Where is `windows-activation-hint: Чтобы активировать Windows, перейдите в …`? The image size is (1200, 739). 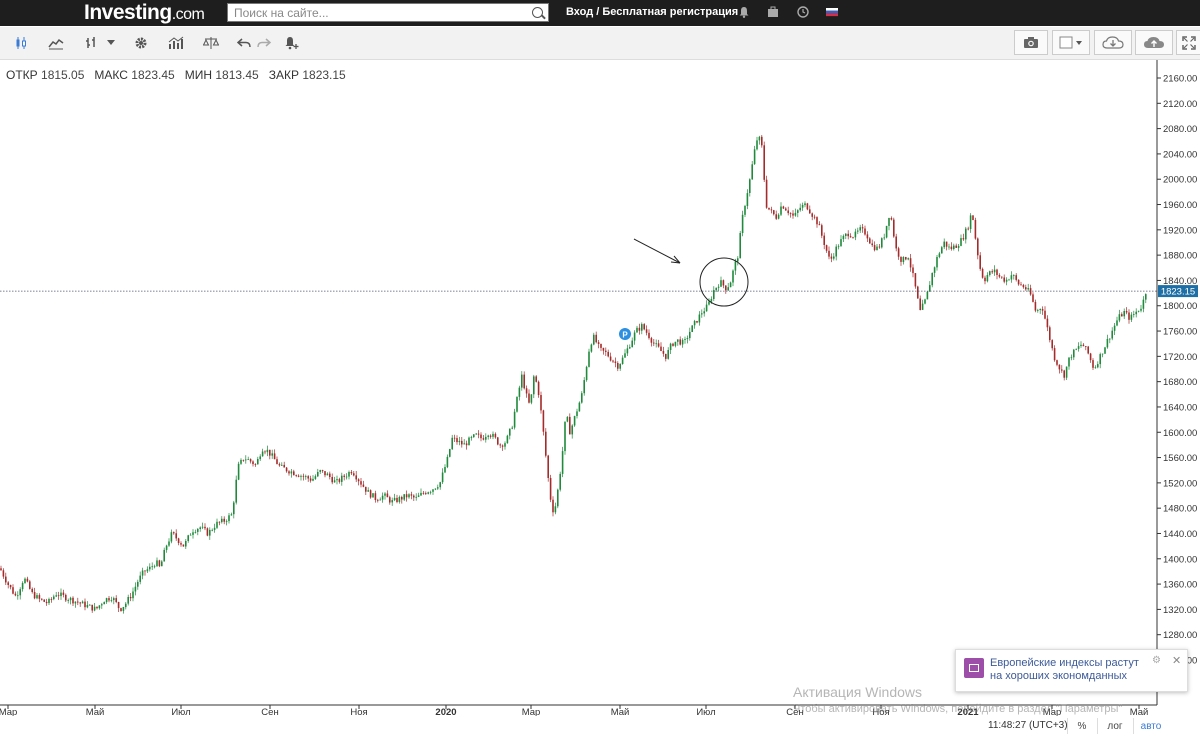
windows-activation-hint: Чтобы активировать Windows, перейдите в … is located at coordinates (958, 709).